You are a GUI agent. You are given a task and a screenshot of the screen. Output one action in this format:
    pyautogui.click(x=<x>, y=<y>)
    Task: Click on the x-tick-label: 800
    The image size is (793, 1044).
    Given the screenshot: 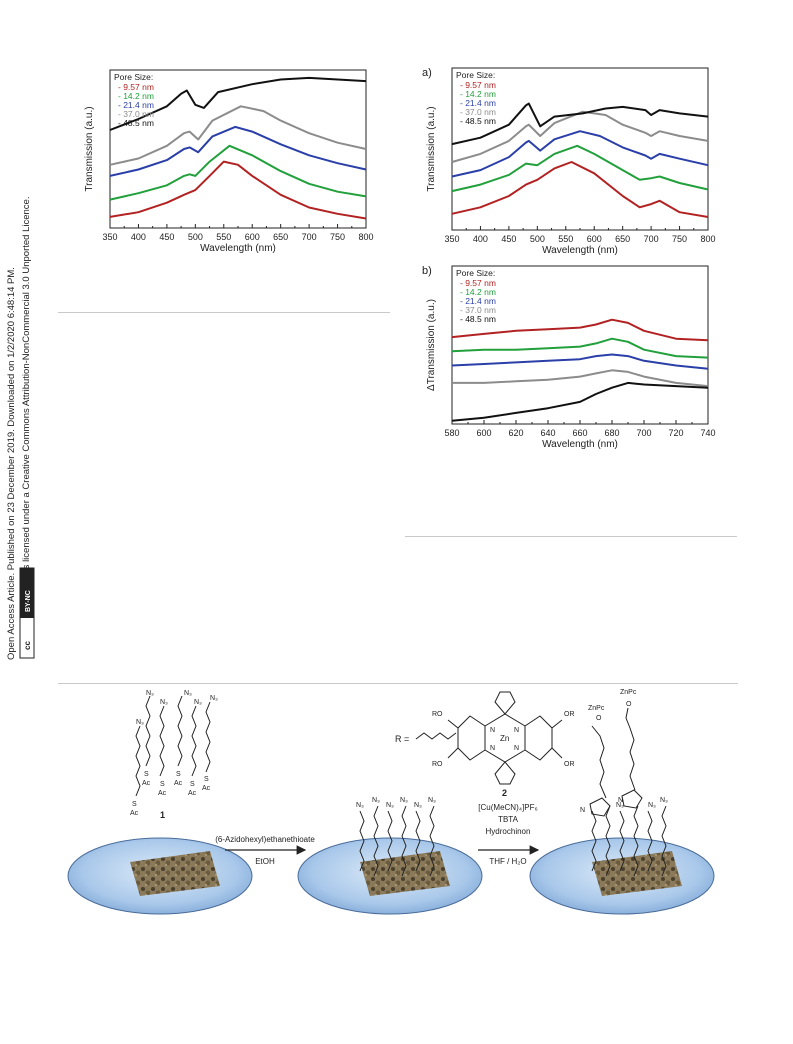 What is the action you would take?
    pyautogui.click(x=707, y=239)
    